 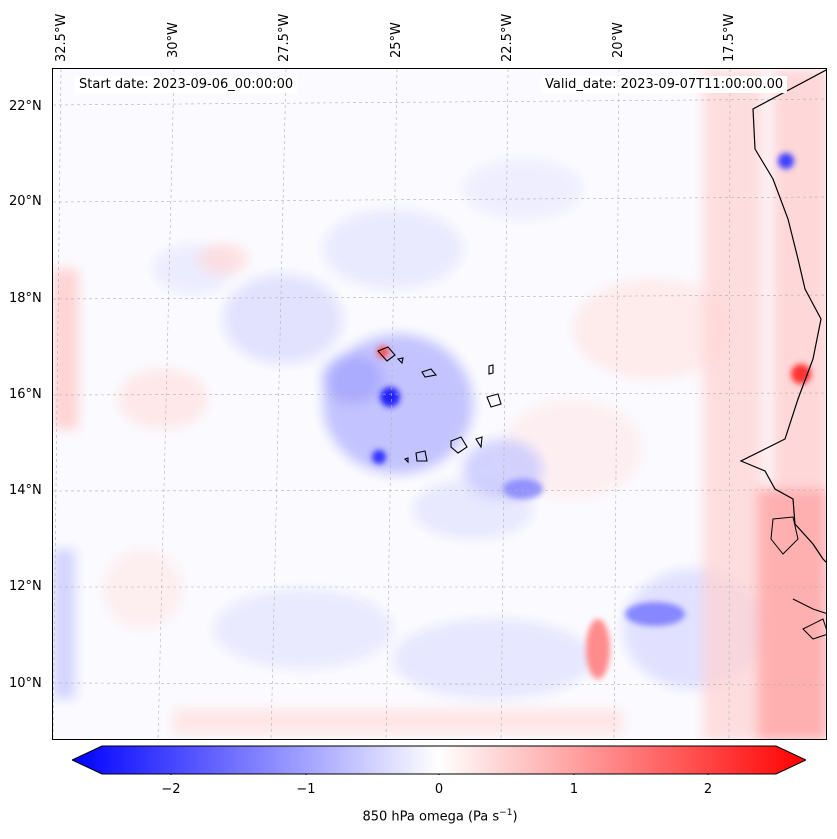 I want to click on lon-label-17.5W: 17.5°W, so click(x=729, y=37).